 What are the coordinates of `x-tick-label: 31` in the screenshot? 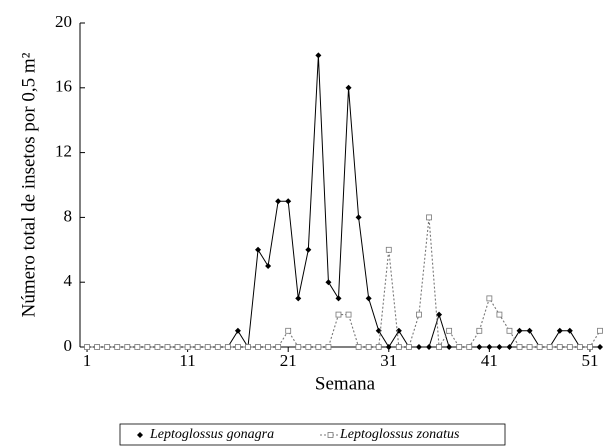 It's located at (388, 360).